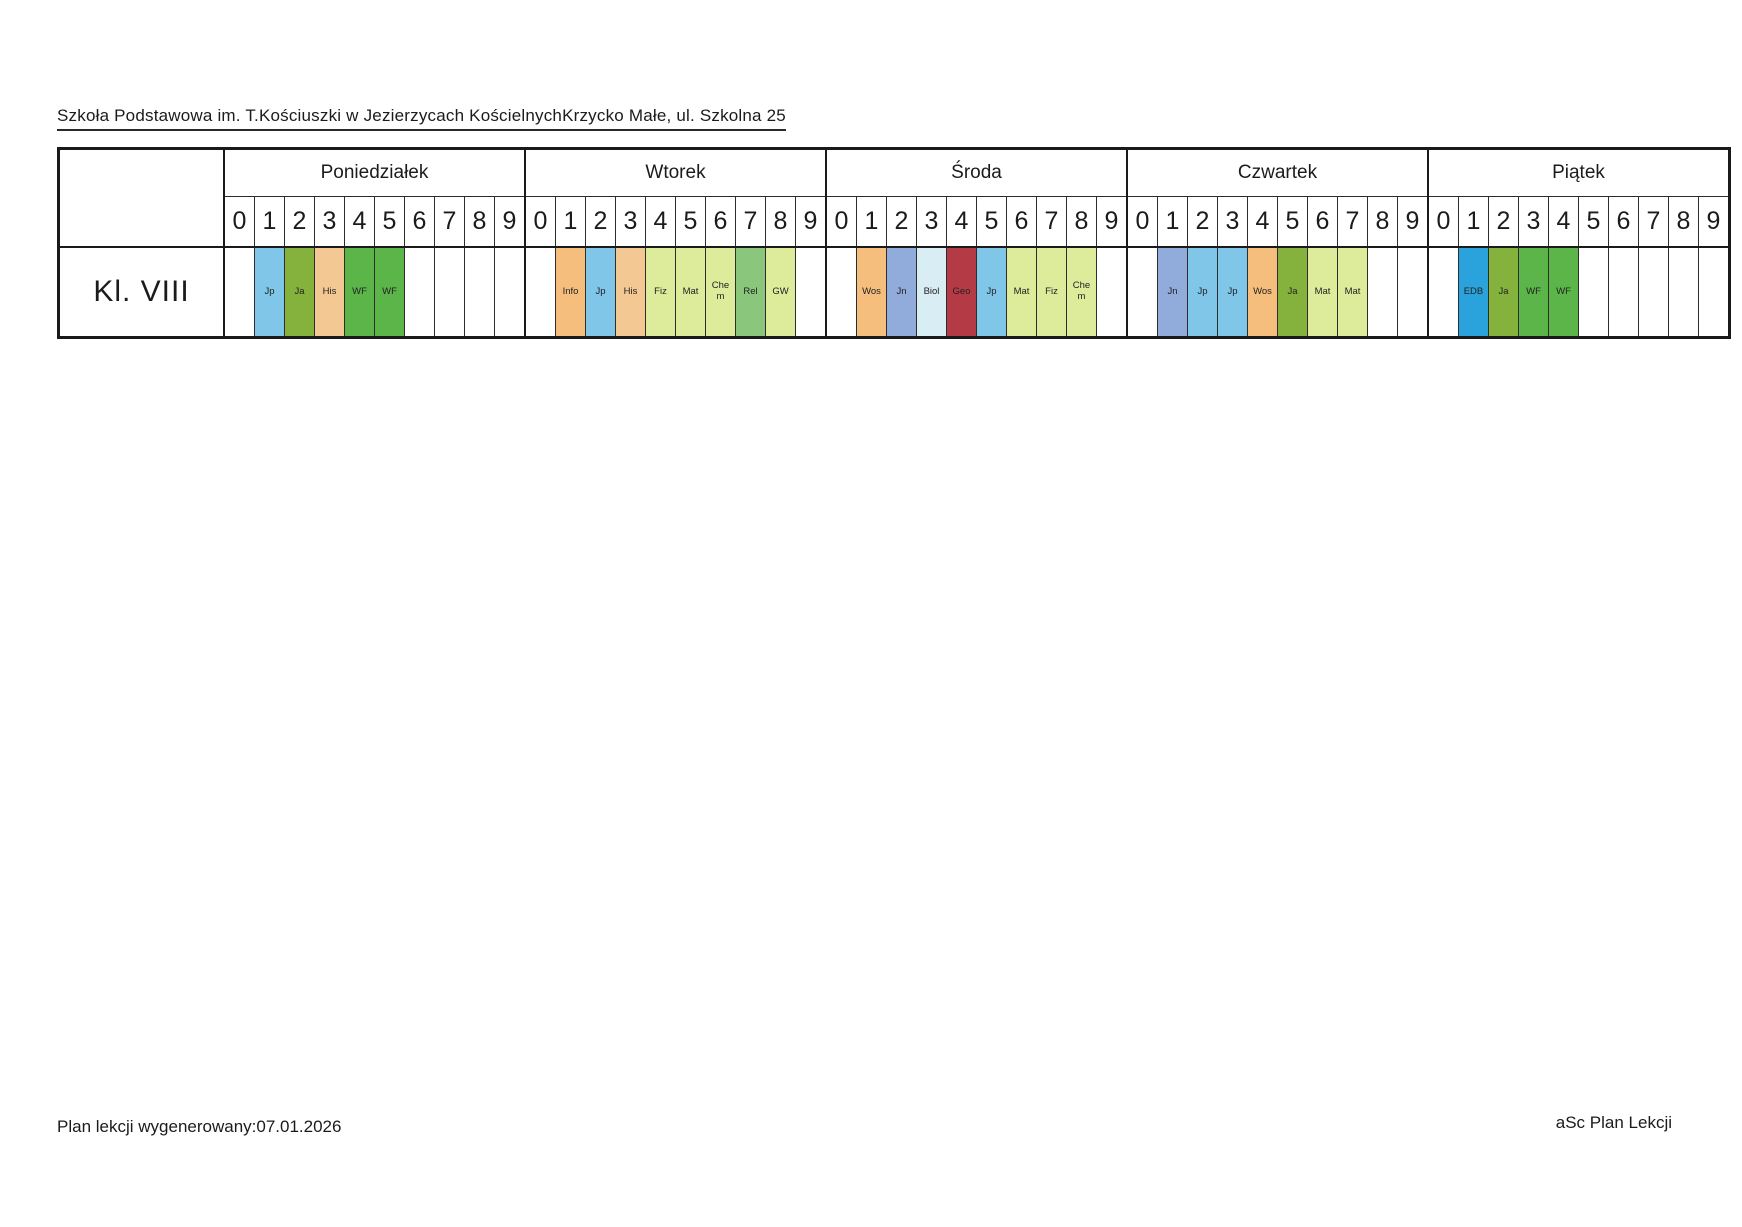 The image size is (1742, 1227). What do you see at coordinates (1579, 172) in the screenshot?
I see `day-header-4: Piątek` at bounding box center [1579, 172].